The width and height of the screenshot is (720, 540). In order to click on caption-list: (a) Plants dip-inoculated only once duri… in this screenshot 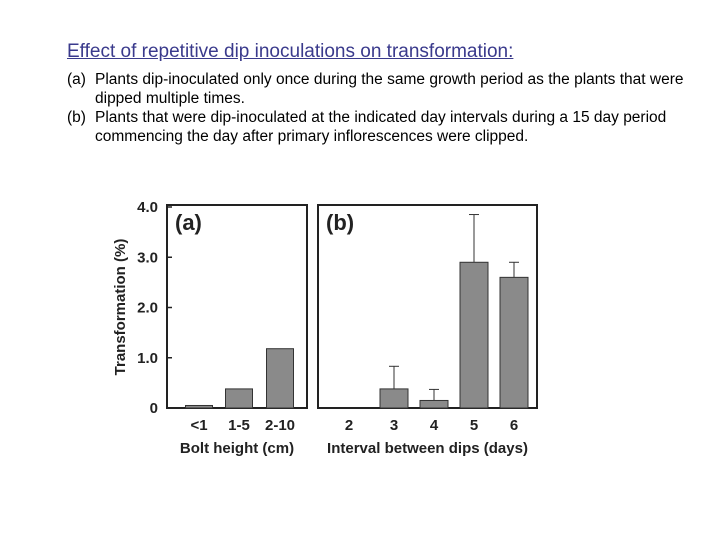, I will do `click(387, 108)`.